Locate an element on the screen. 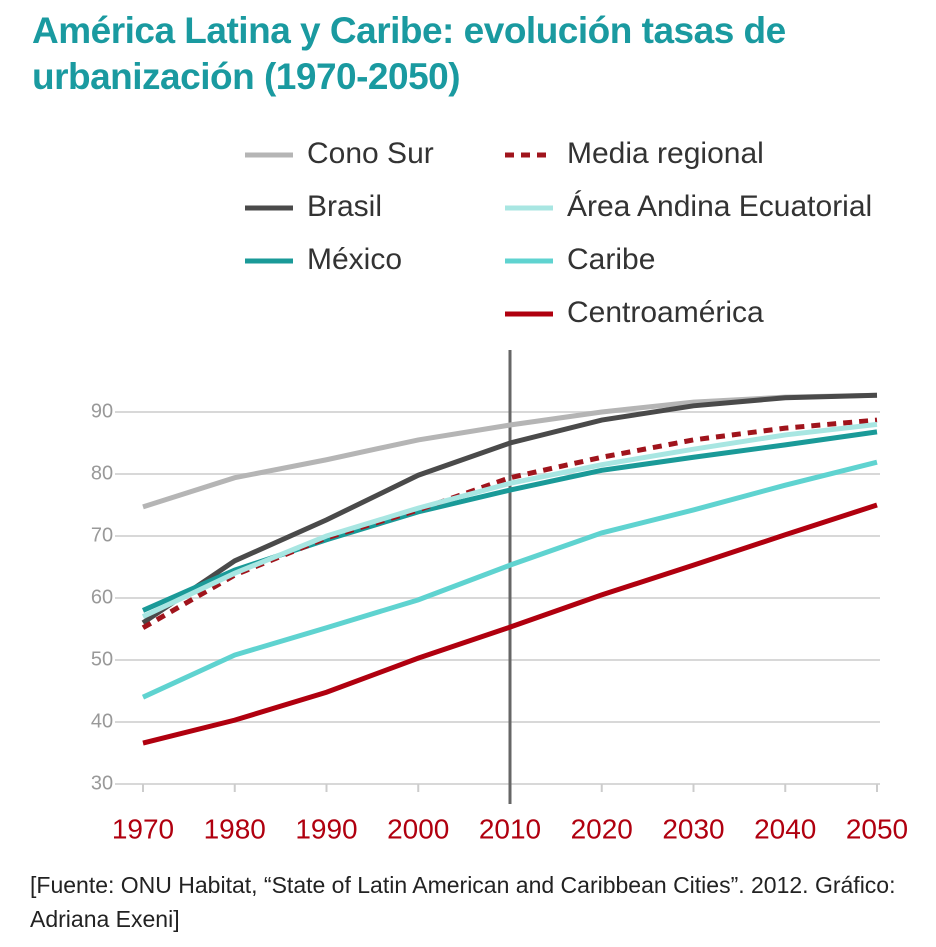 The height and width of the screenshot is (947, 936). legend-label: Cono Sur is located at coordinates (370, 153).